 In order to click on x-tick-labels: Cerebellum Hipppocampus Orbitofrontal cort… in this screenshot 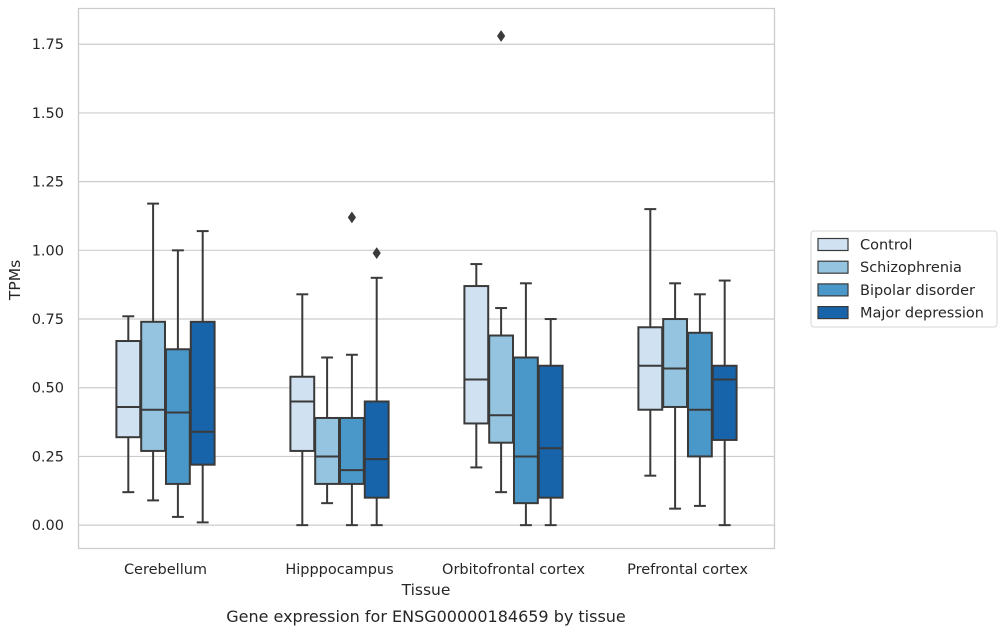, I will do `click(436, 570)`.